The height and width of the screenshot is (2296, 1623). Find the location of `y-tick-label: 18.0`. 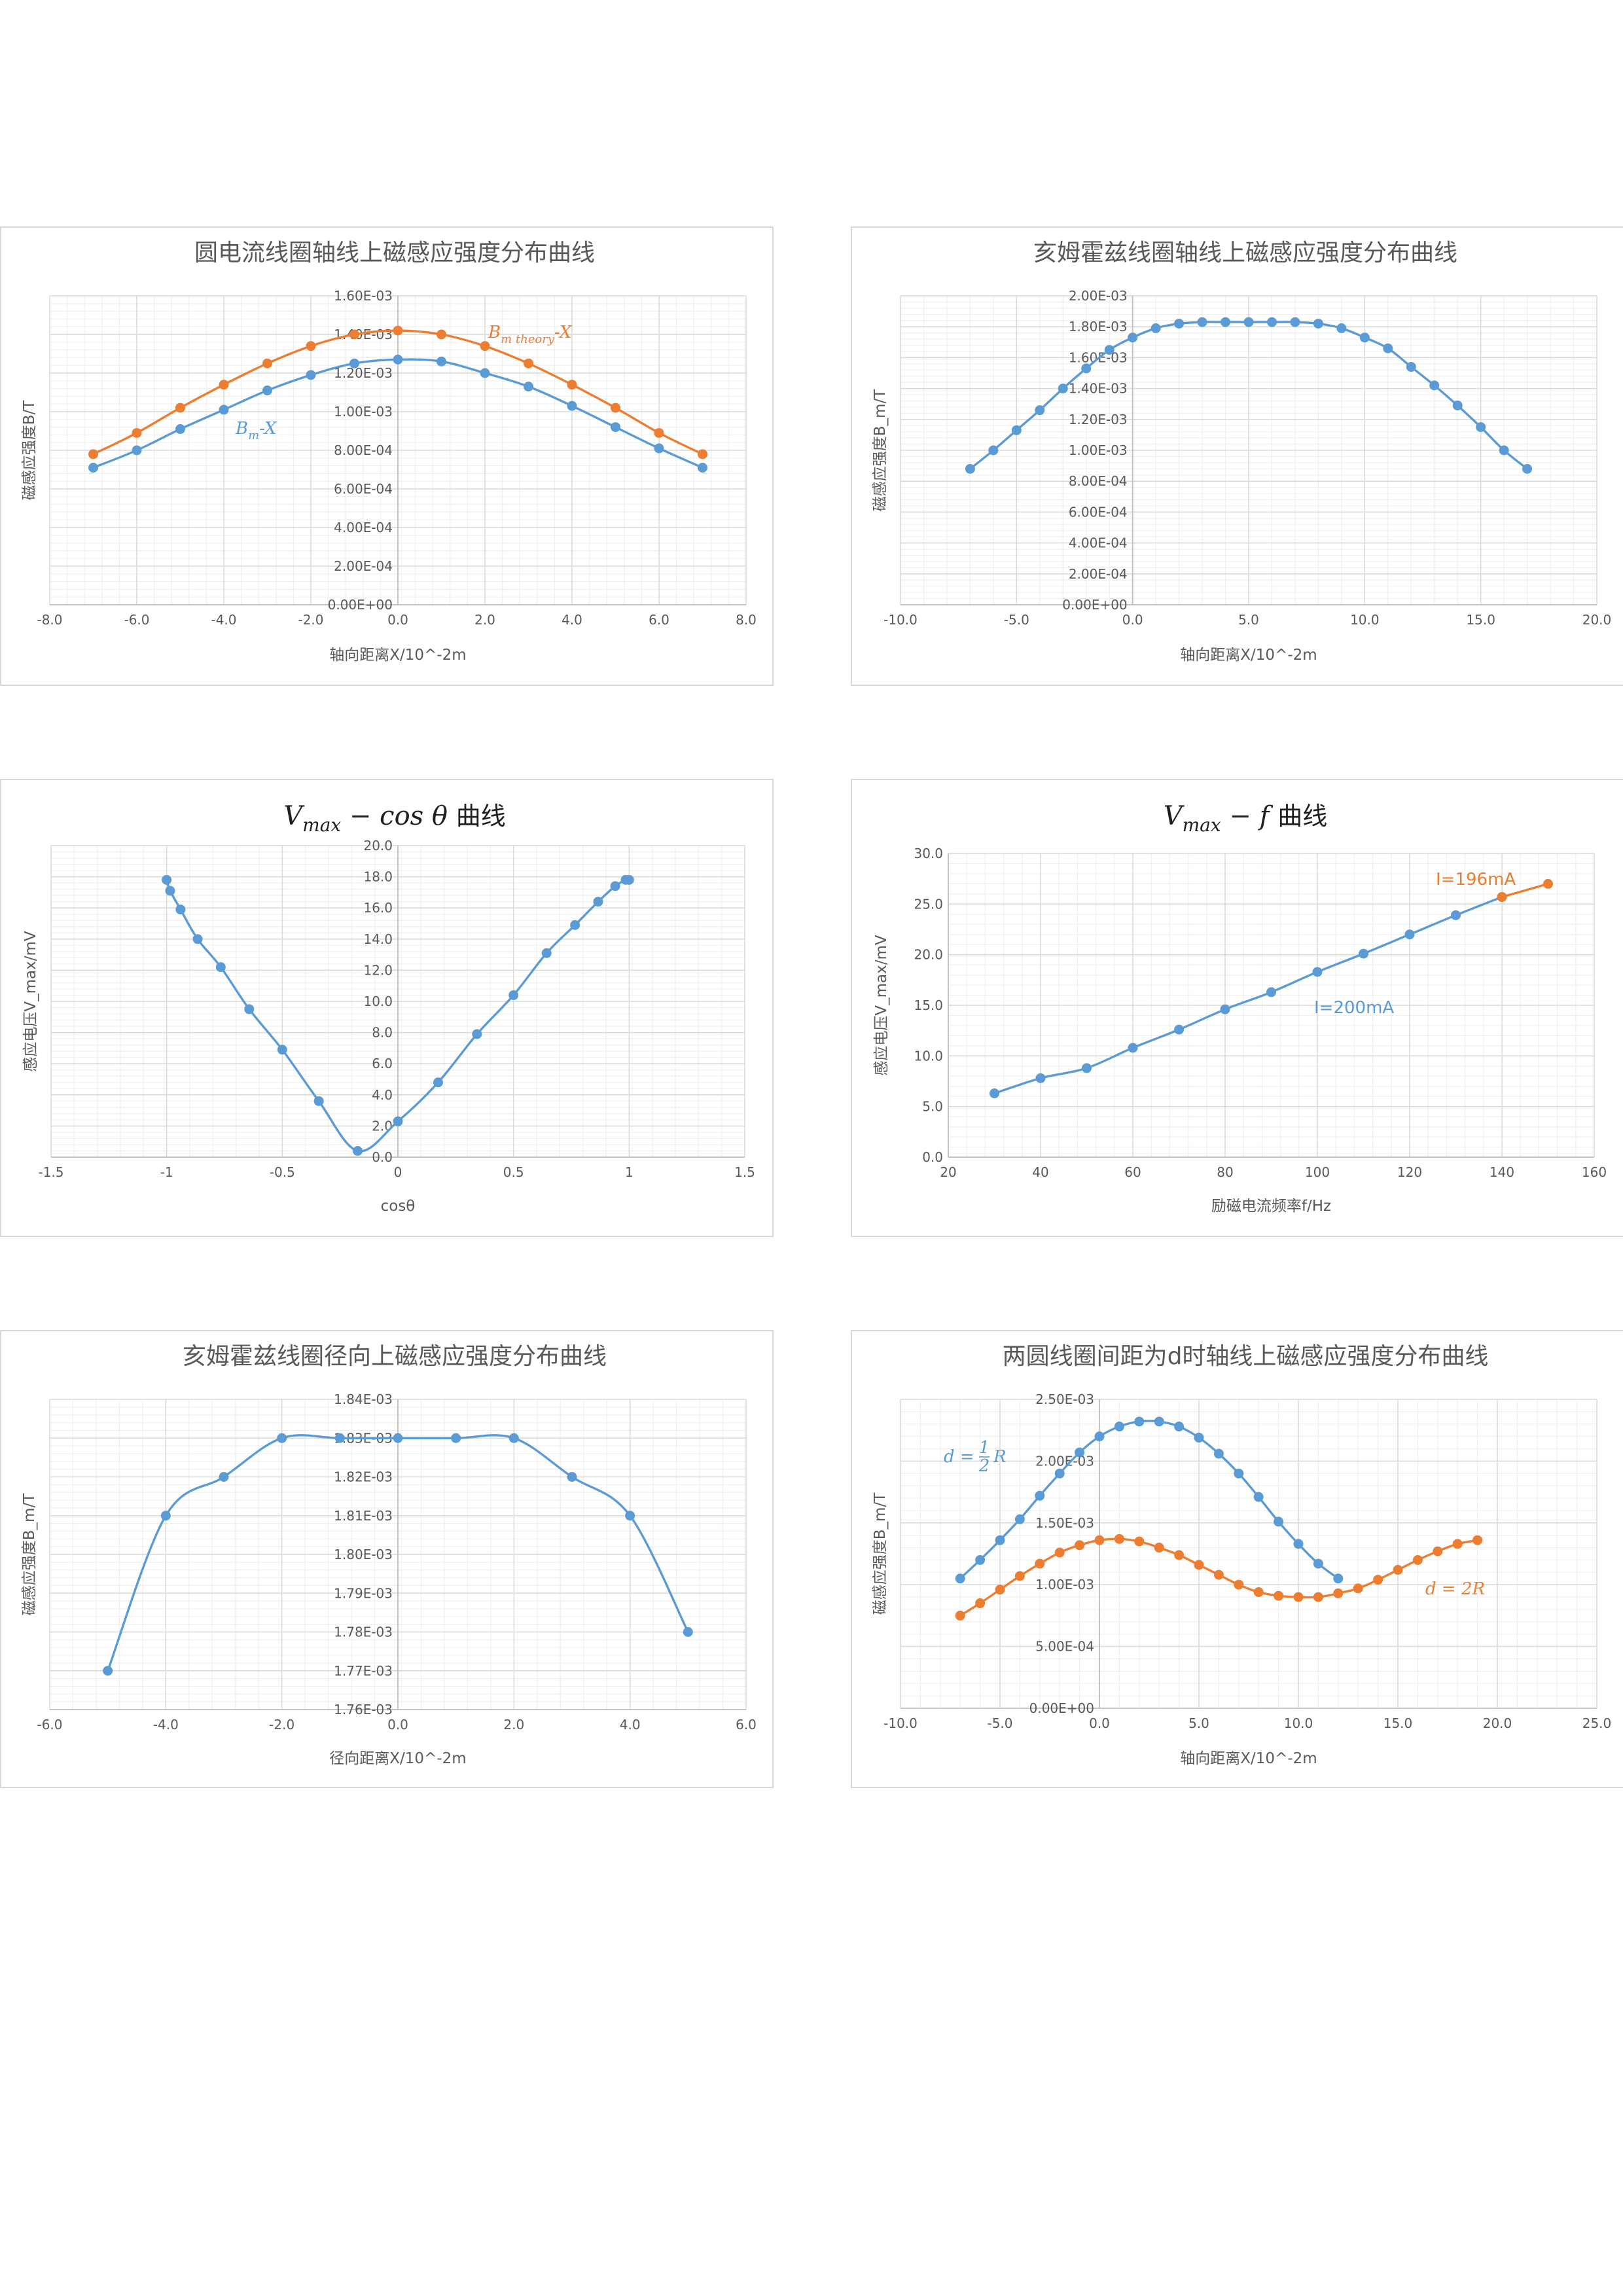

y-tick-label: 18.0 is located at coordinates (378, 877).